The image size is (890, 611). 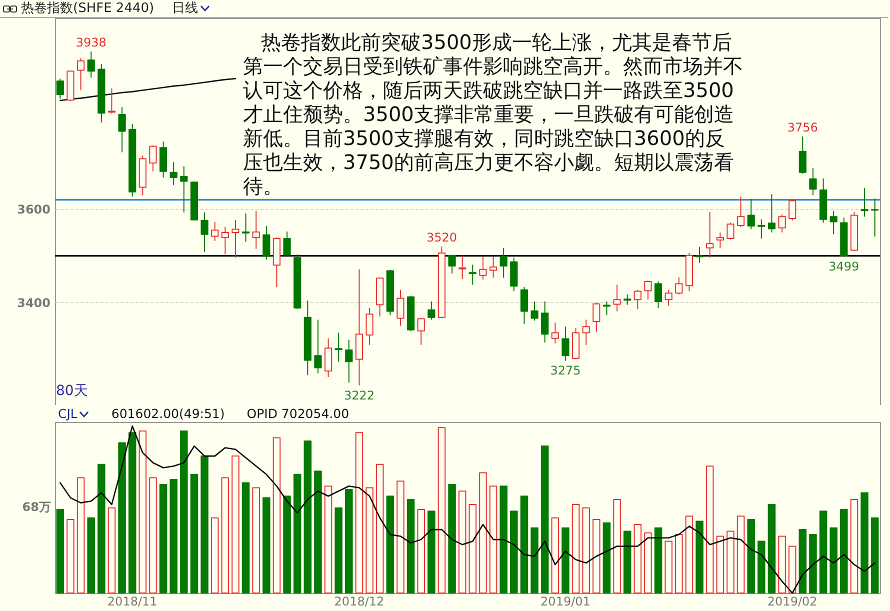 What do you see at coordinates (802, 127) in the screenshot?
I see `annotation: 3756` at bounding box center [802, 127].